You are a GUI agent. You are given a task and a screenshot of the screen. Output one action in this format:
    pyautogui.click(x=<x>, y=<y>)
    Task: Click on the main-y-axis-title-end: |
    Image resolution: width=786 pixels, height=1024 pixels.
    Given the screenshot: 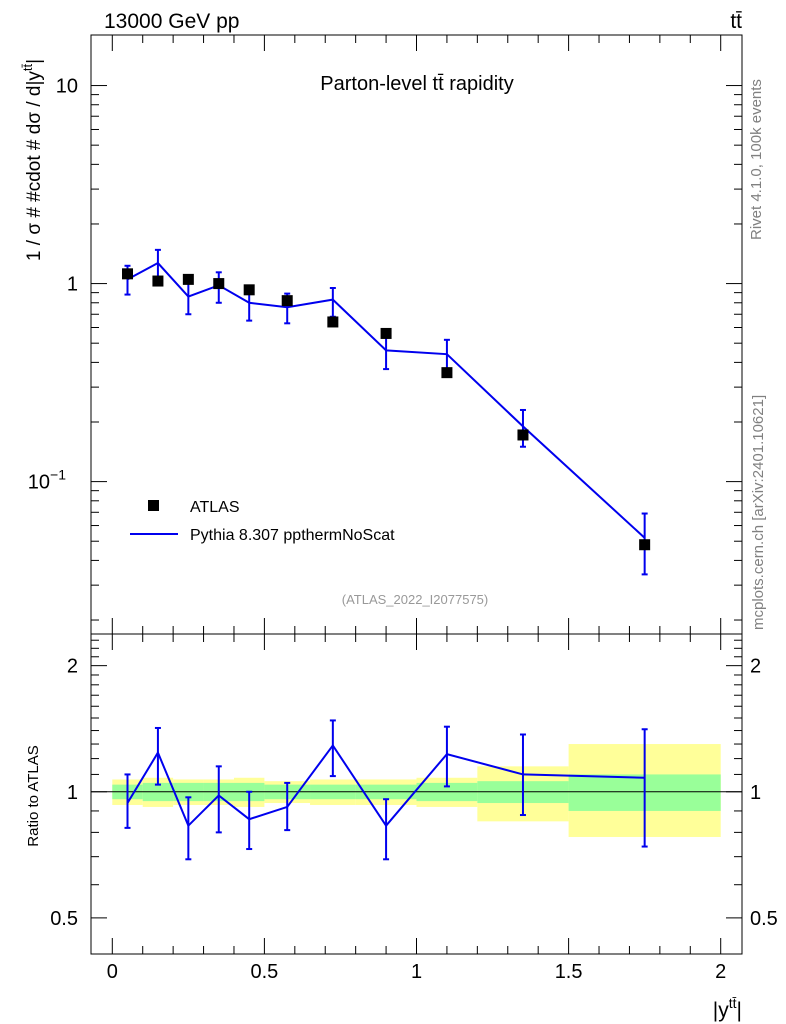 What is the action you would take?
    pyautogui.click(x=34, y=61)
    